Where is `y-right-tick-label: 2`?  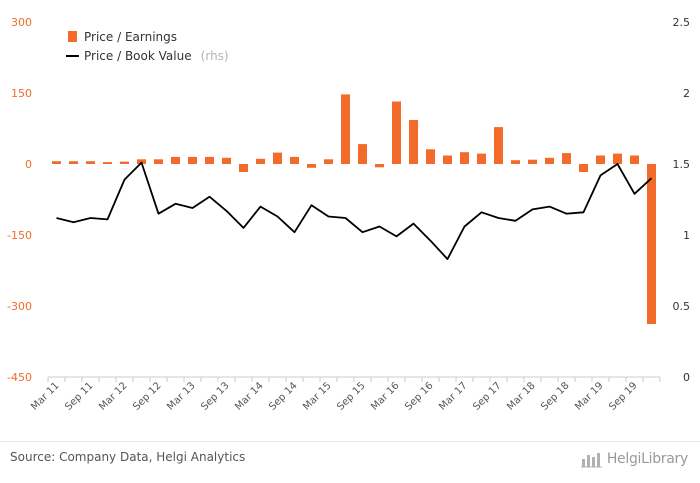
y-right-tick-label: 2 is located at coordinates (686, 93).